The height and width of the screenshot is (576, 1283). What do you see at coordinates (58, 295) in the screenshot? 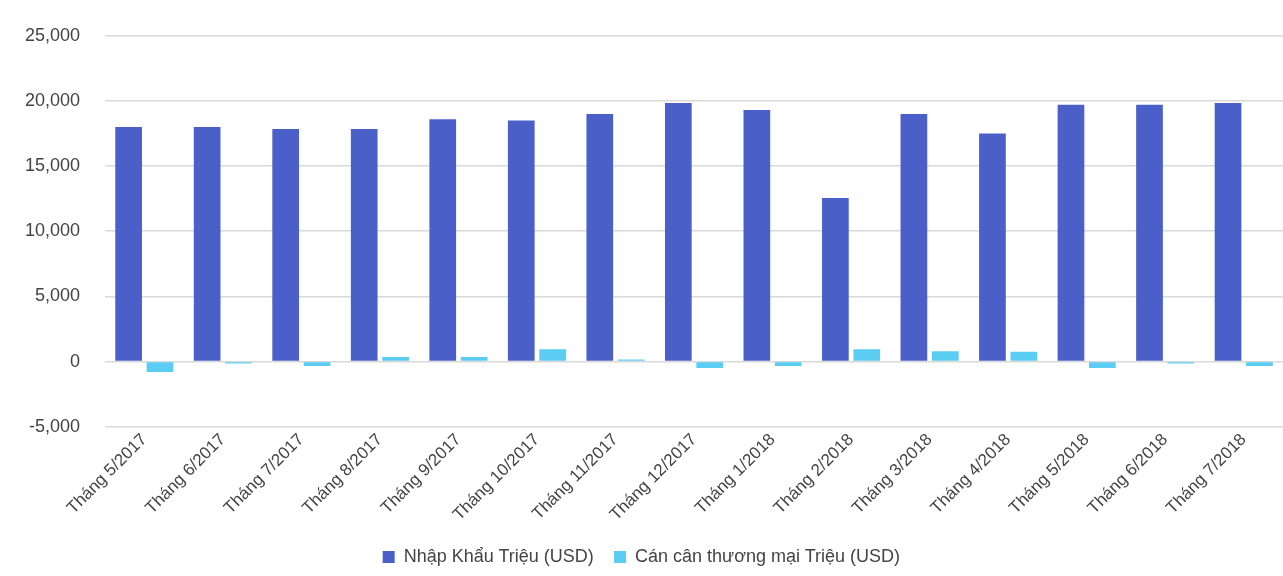
I see `y-tick-label: 5,000` at bounding box center [58, 295].